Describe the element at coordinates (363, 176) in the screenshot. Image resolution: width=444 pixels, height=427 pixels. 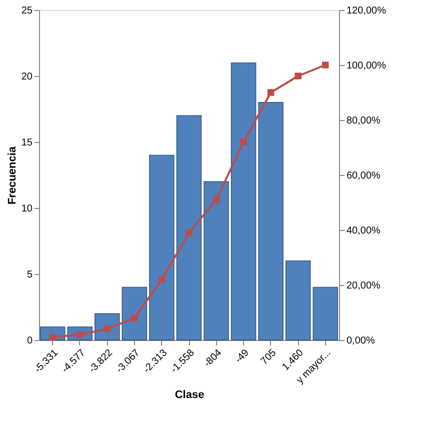
I see `y2-tick-label: 60,00%` at that location.